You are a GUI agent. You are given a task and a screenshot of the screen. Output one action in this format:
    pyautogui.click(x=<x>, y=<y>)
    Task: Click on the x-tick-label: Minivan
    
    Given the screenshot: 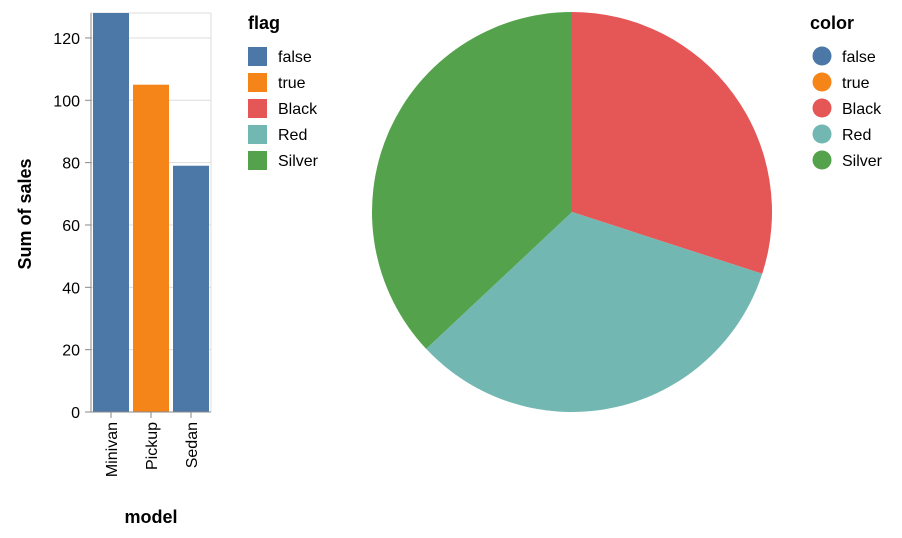 What is the action you would take?
    pyautogui.click(x=112, y=449)
    